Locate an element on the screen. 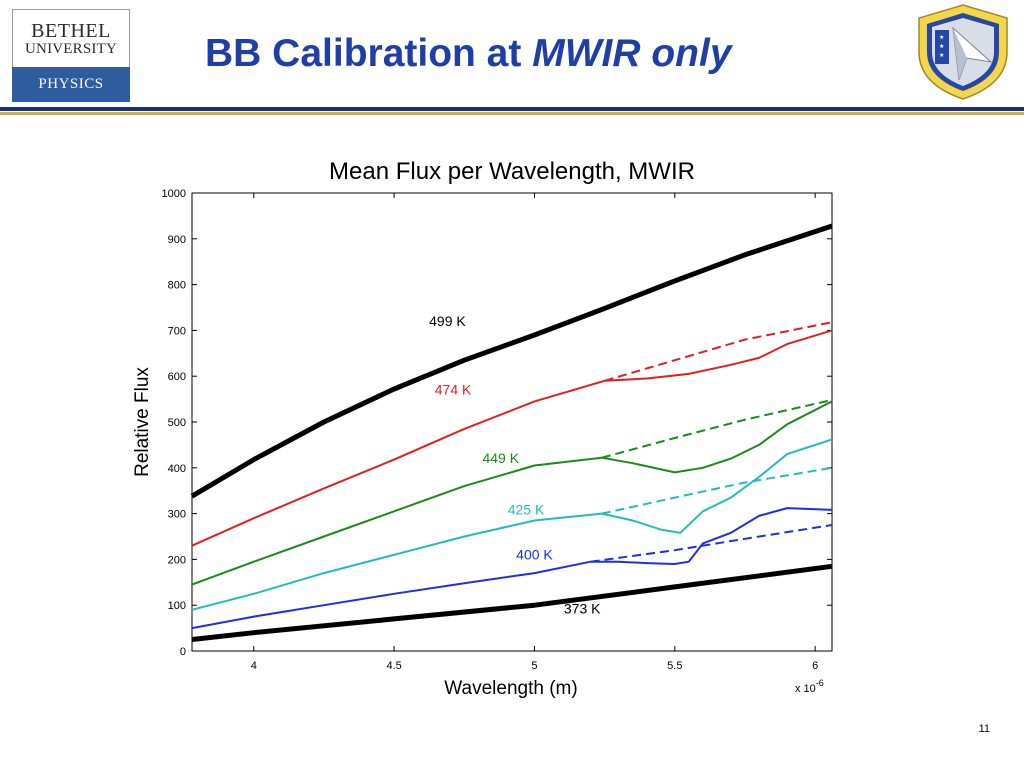 The width and height of the screenshot is (1024, 768). header-rule-gold is located at coordinates (512, 113).